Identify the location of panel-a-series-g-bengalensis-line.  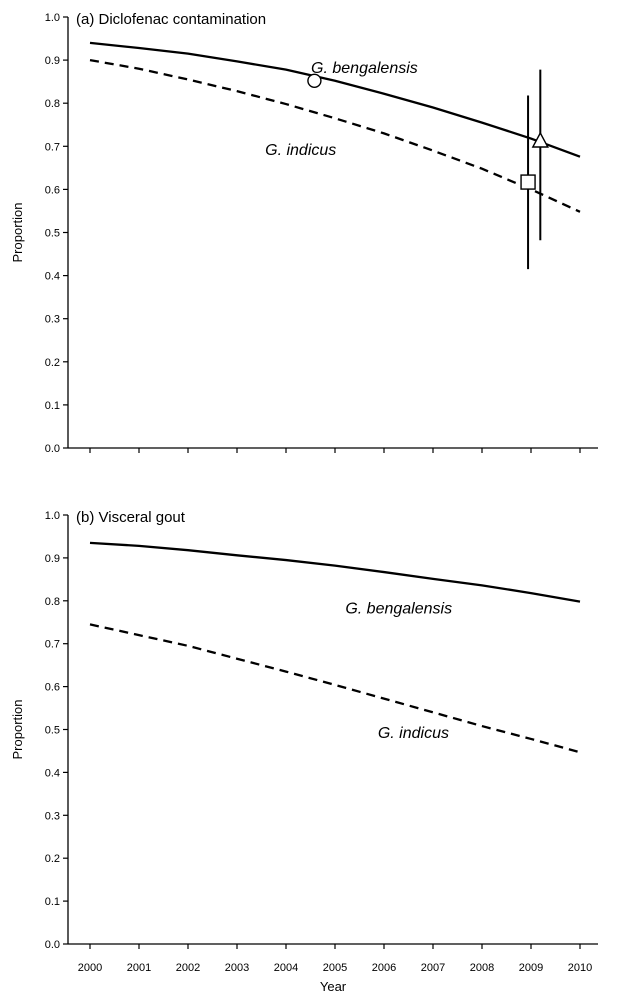
(335, 99).